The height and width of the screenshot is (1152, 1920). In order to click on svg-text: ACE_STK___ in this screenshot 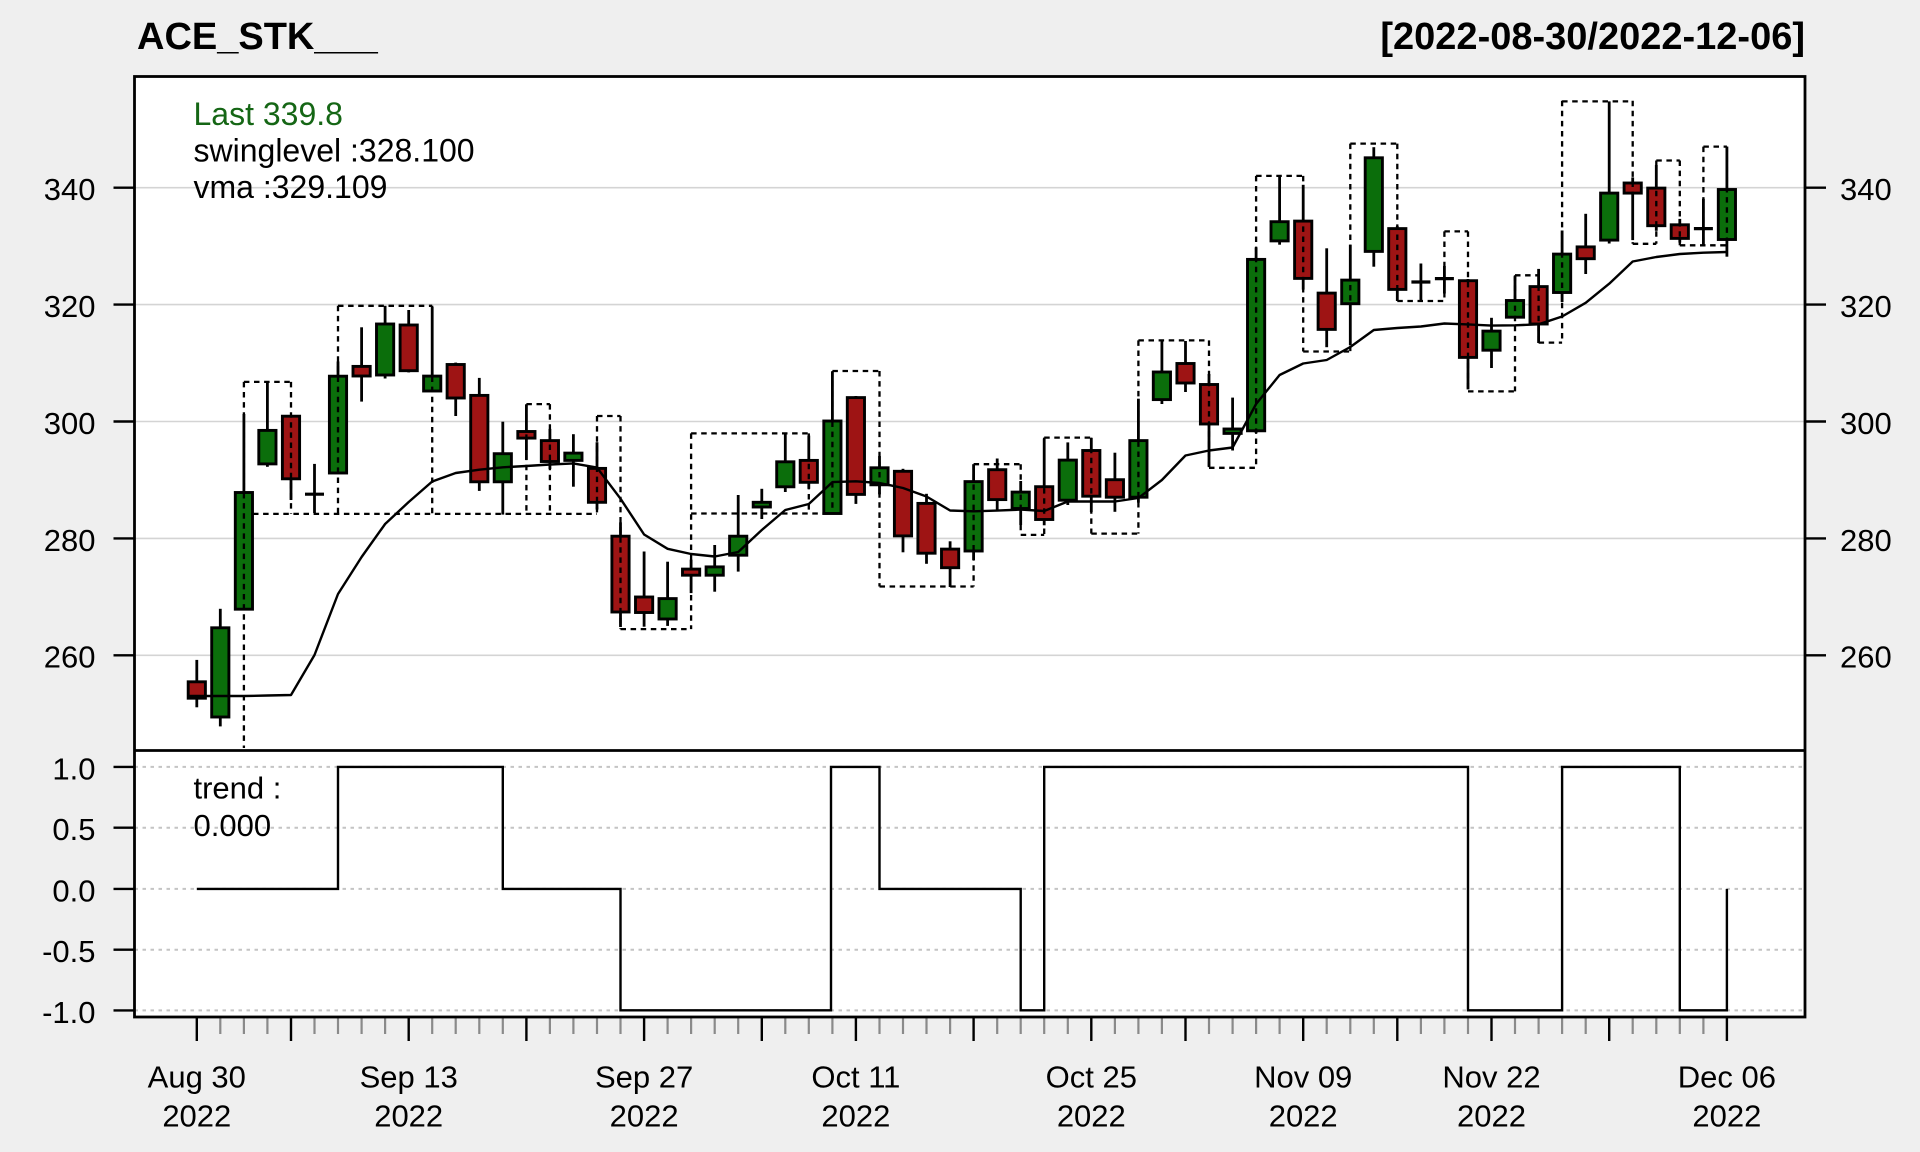, I will do `click(258, 37)`.